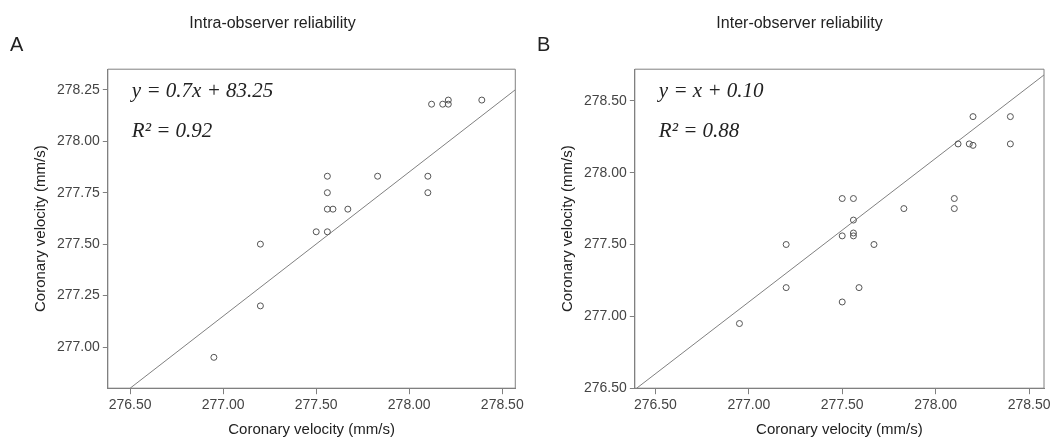  Describe the element at coordinates (17, 43) in the screenshot. I see `text: A` at that location.